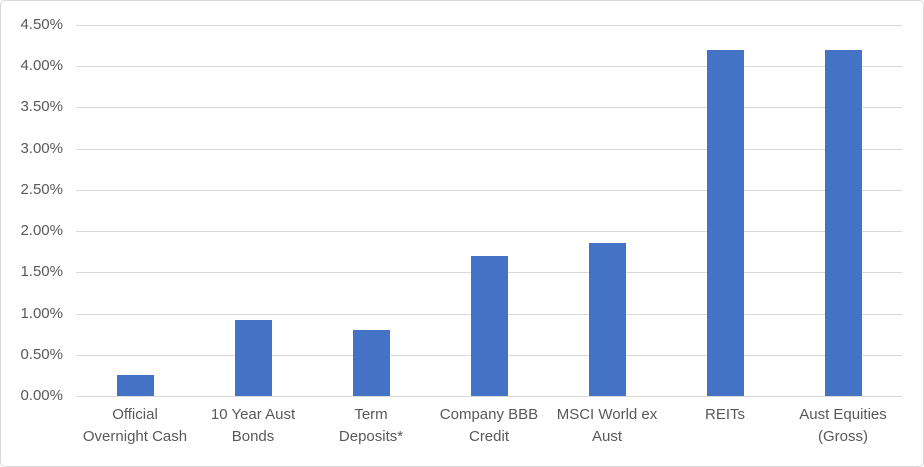 Image resolution: width=924 pixels, height=467 pixels. Describe the element at coordinates (489, 425) in the screenshot. I see `x-category-label: Company BBB Credit` at that location.